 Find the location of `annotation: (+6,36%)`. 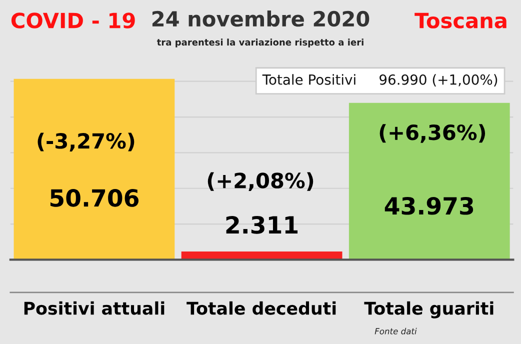

annotation: (+6,36%) is located at coordinates (433, 133).